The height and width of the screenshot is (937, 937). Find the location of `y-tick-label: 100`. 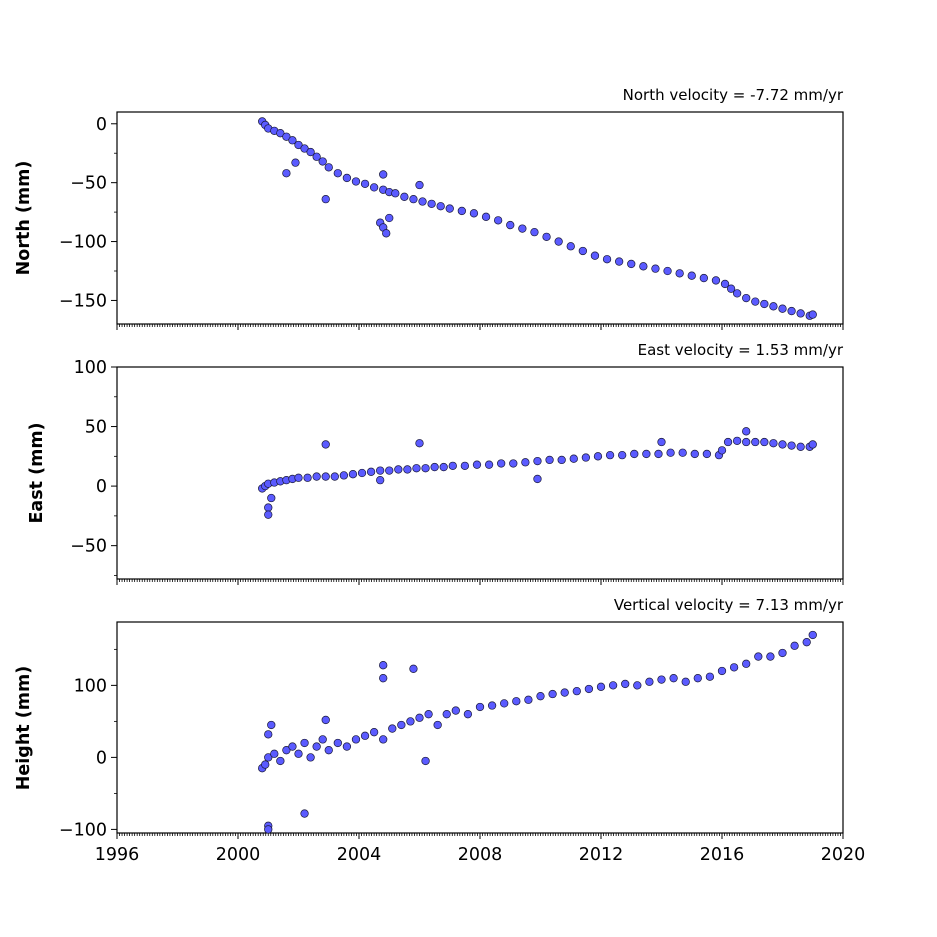

y-tick-label: 100 is located at coordinates (90, 686).